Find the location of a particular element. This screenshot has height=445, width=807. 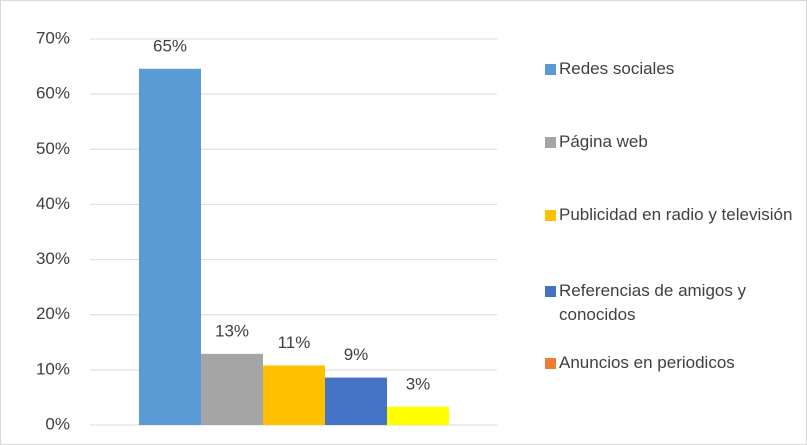

y-tick-label: 40% is located at coordinates (53, 203).